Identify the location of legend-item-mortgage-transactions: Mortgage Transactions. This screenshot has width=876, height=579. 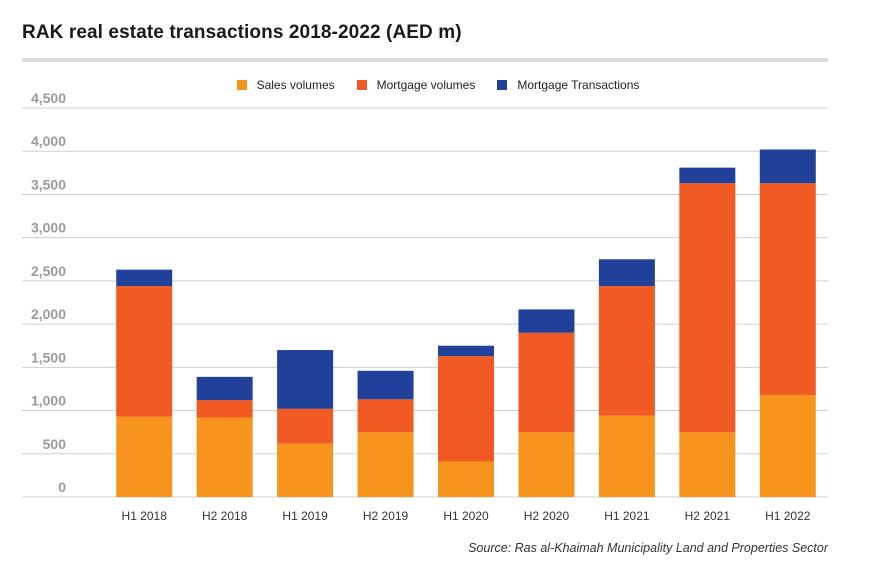
(568, 85).